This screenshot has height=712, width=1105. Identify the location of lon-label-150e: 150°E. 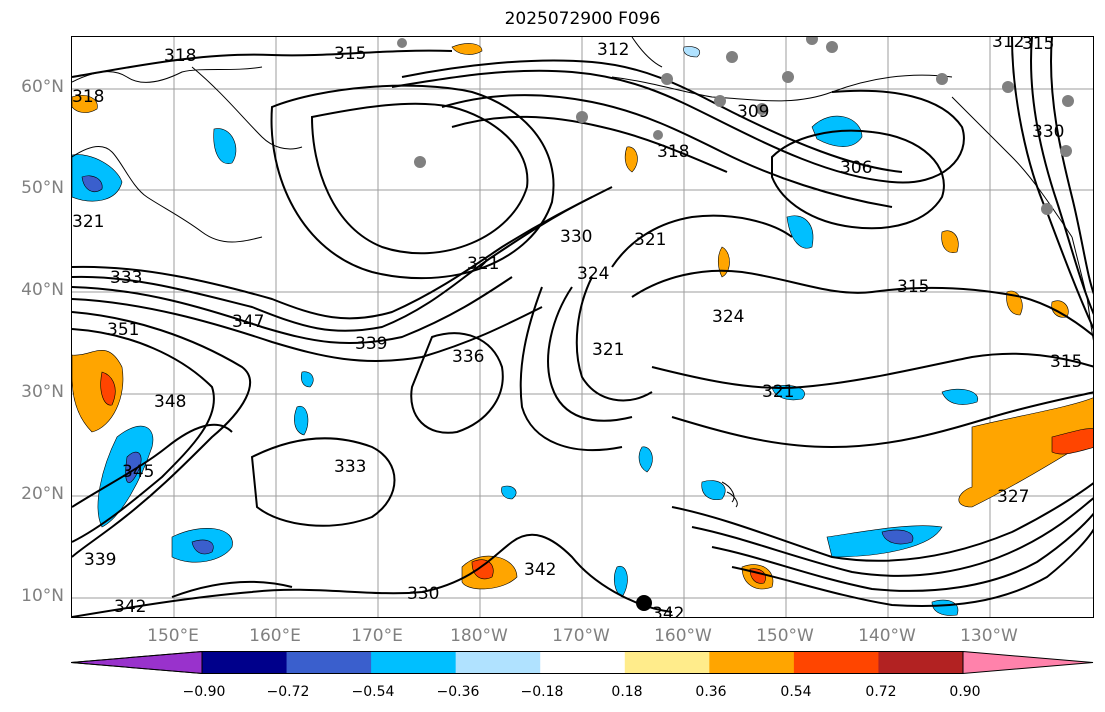
(173, 636).